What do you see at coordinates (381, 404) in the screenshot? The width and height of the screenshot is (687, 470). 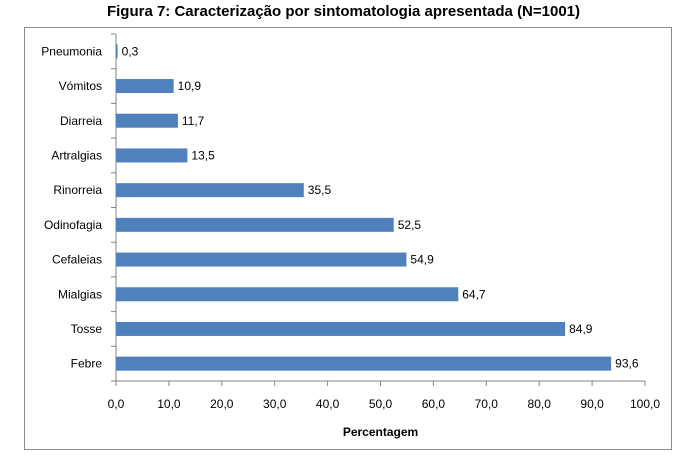 I see `x-tick-label: 50,0` at bounding box center [381, 404].